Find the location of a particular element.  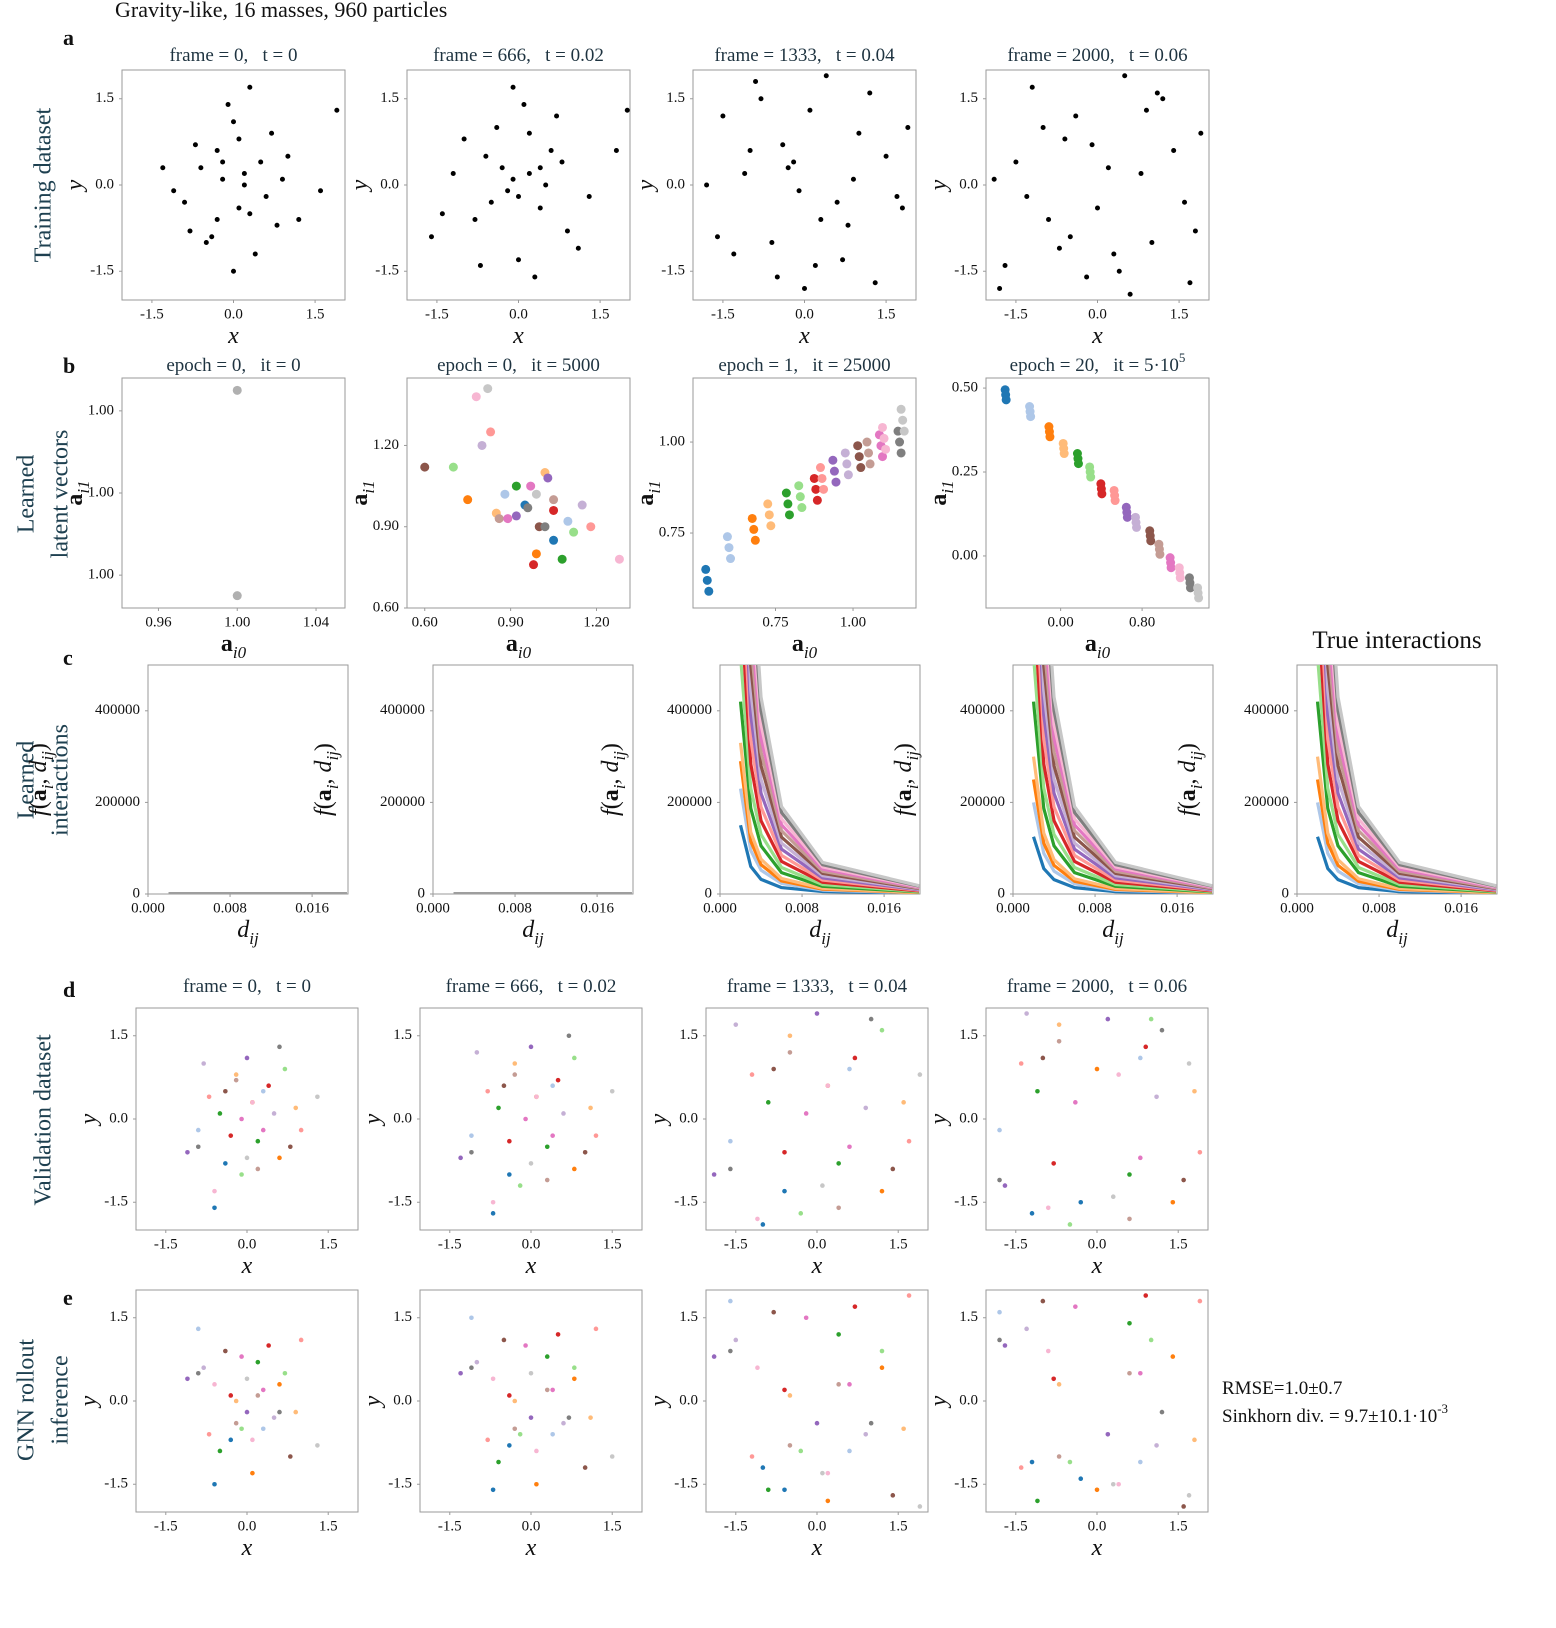

y-axis-label-part: i1 is located at coordinates (368, 486).